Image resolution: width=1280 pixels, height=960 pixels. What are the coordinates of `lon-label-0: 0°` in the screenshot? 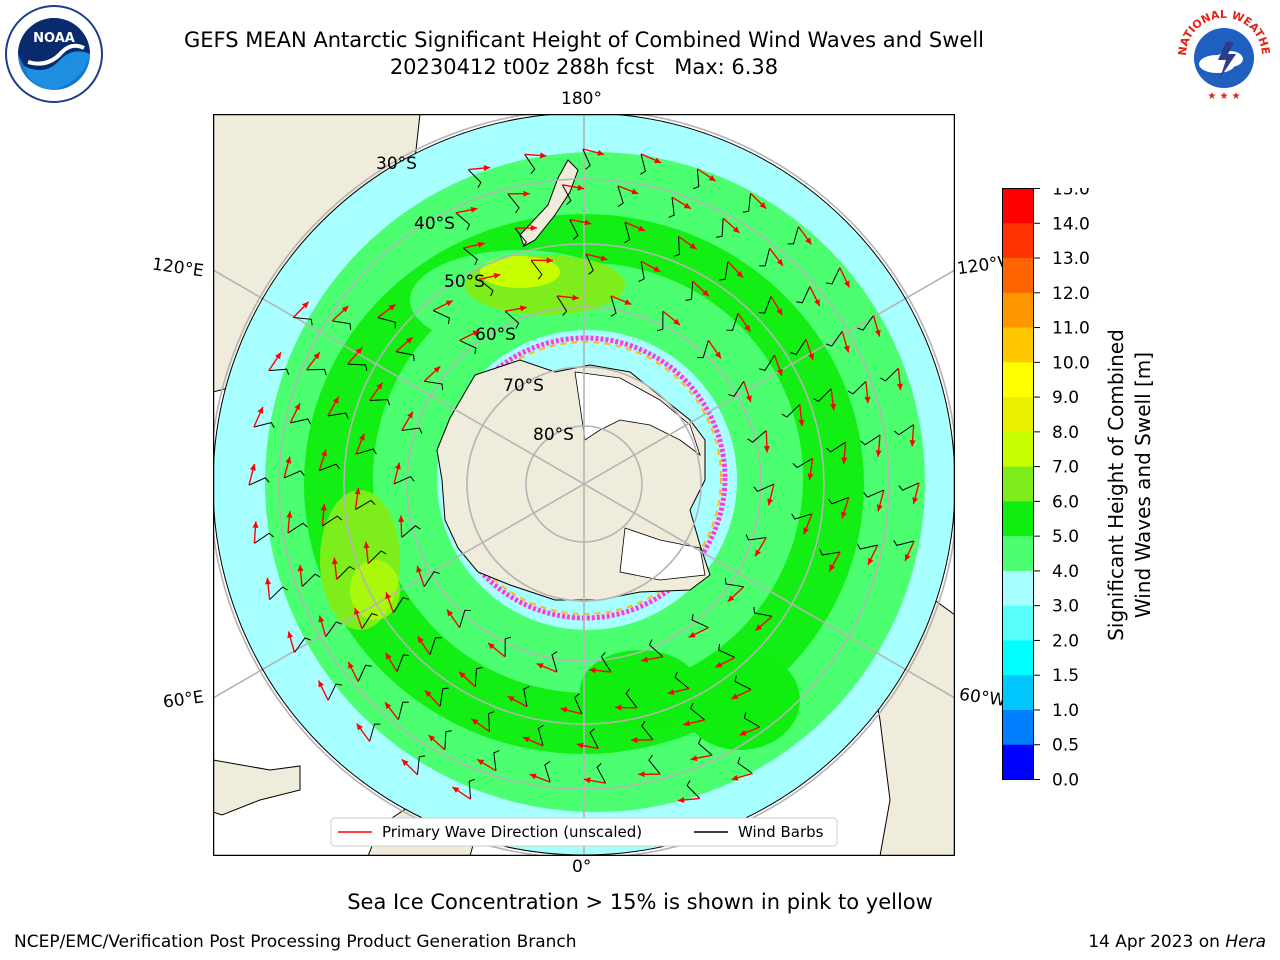 It's located at (582, 867).